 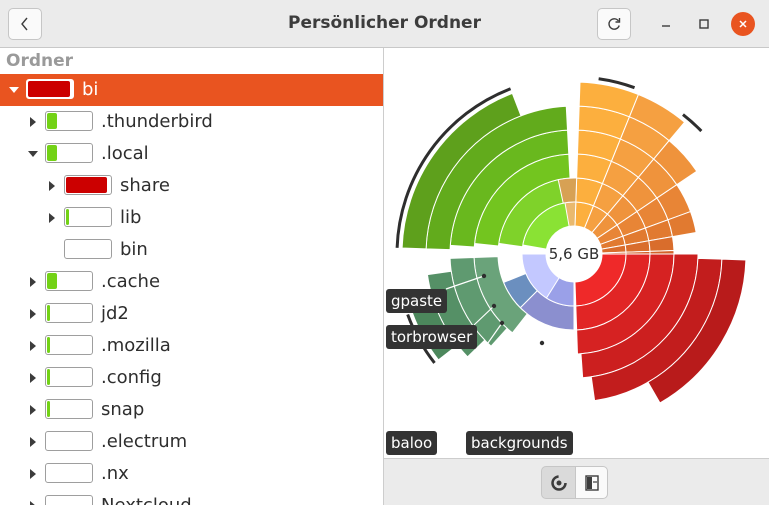 I want to click on callout-torbrowser: torbrowser, so click(x=432, y=337).